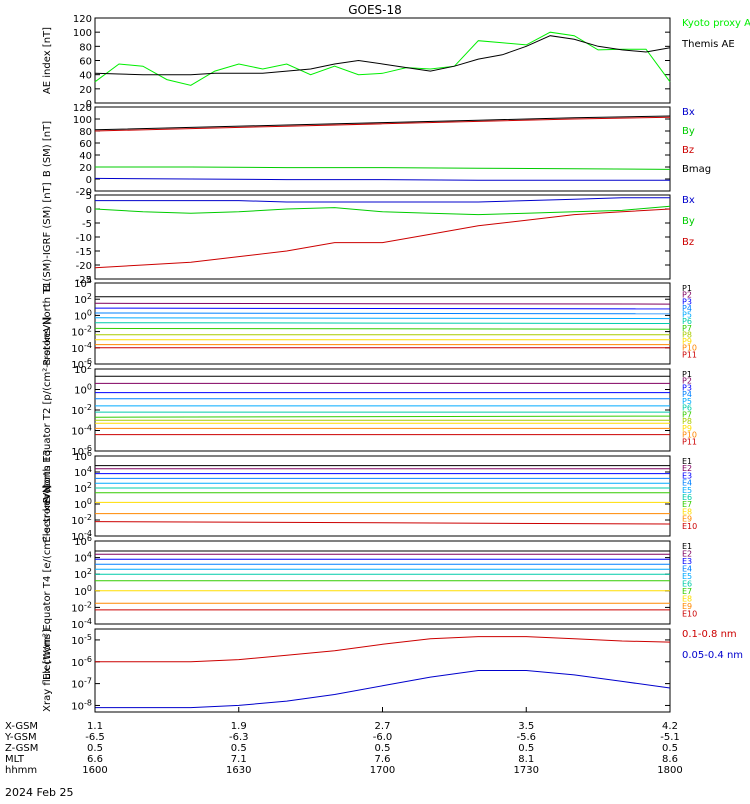  Describe the element at coordinates (95, 737) in the screenshot. I see `footer-value: -6.5` at that location.